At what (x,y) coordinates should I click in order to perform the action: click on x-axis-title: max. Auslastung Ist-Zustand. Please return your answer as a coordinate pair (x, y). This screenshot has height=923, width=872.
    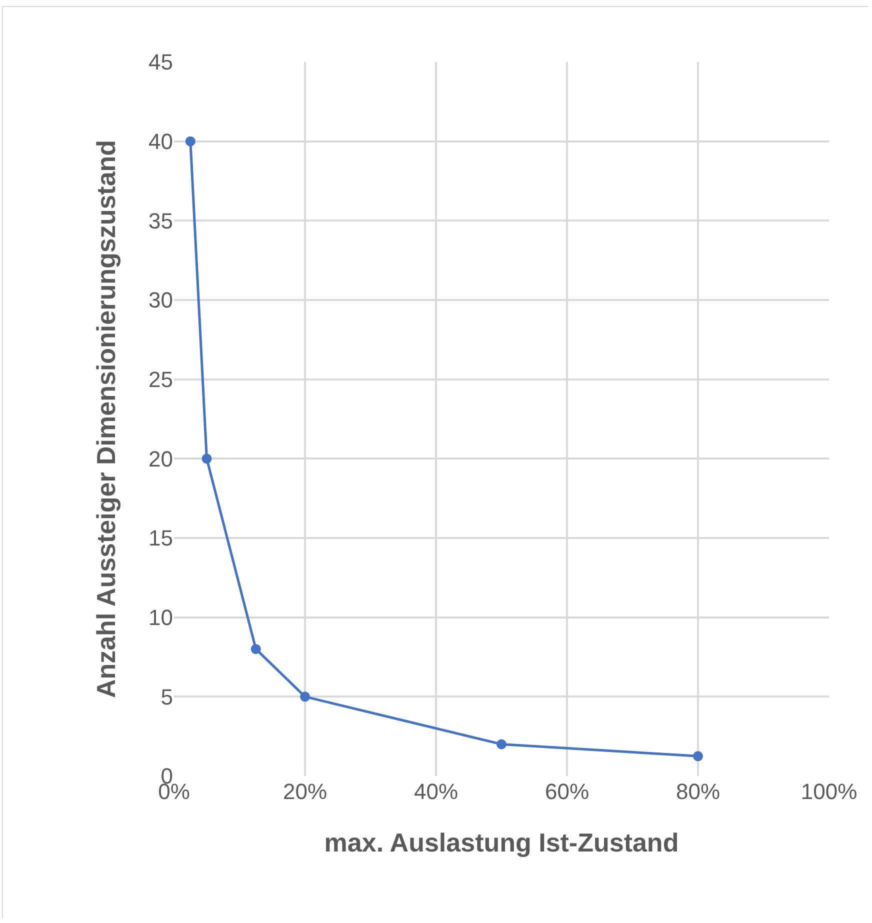
    Looking at the image, I should click on (501, 843).